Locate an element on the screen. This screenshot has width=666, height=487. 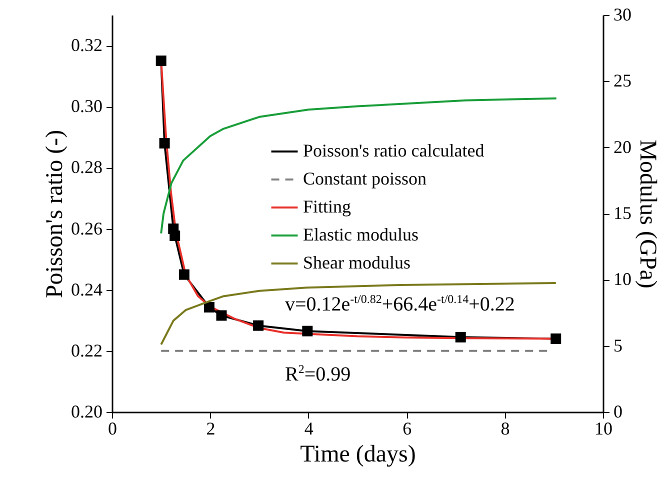
x-axis-title: Time (days) is located at coordinates (358, 455).